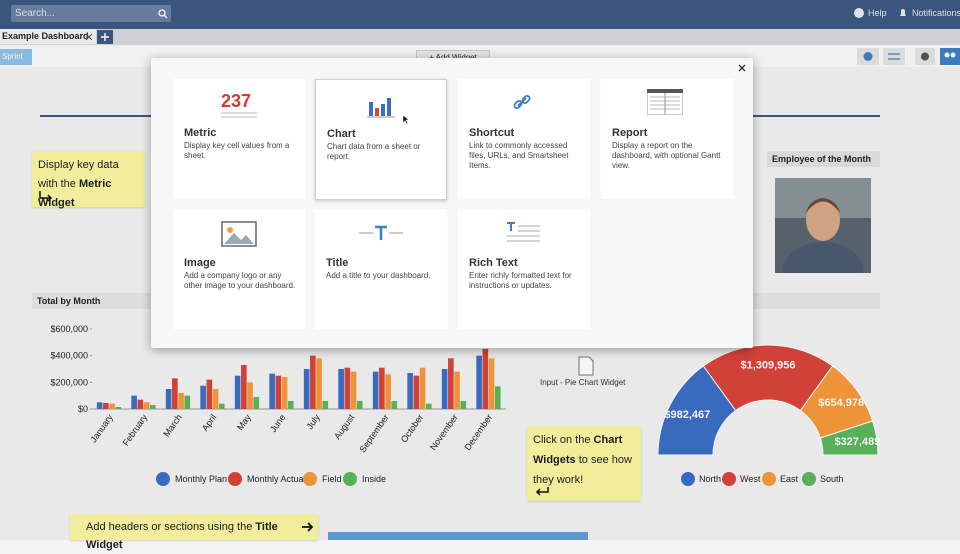  I want to click on card-description: Add a title to your dashboard., so click(378, 275).